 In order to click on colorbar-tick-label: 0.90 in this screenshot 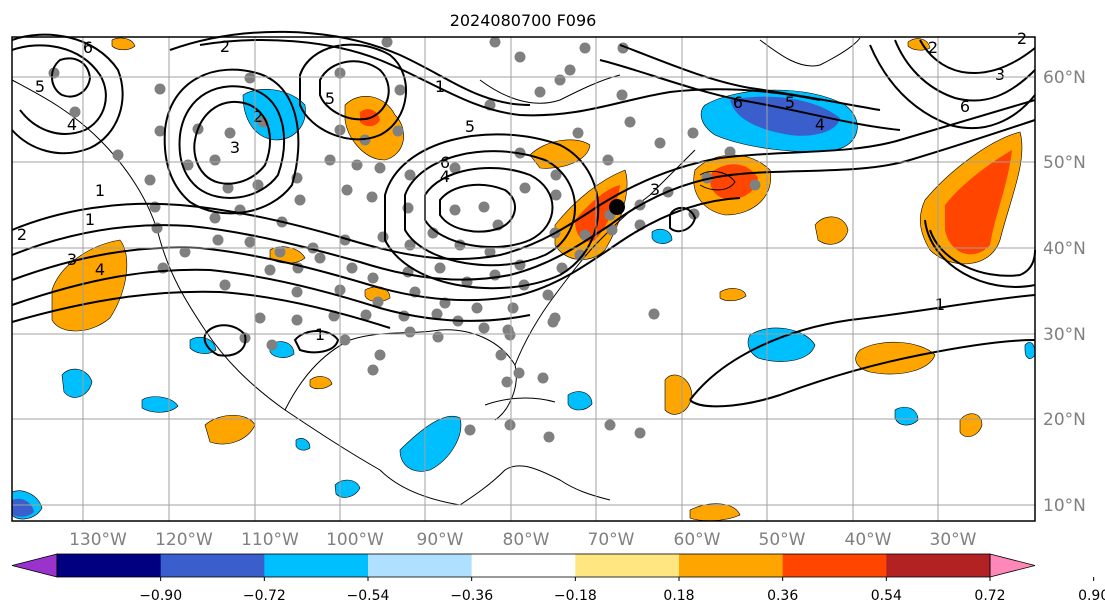, I will do `click(1091, 596)`.